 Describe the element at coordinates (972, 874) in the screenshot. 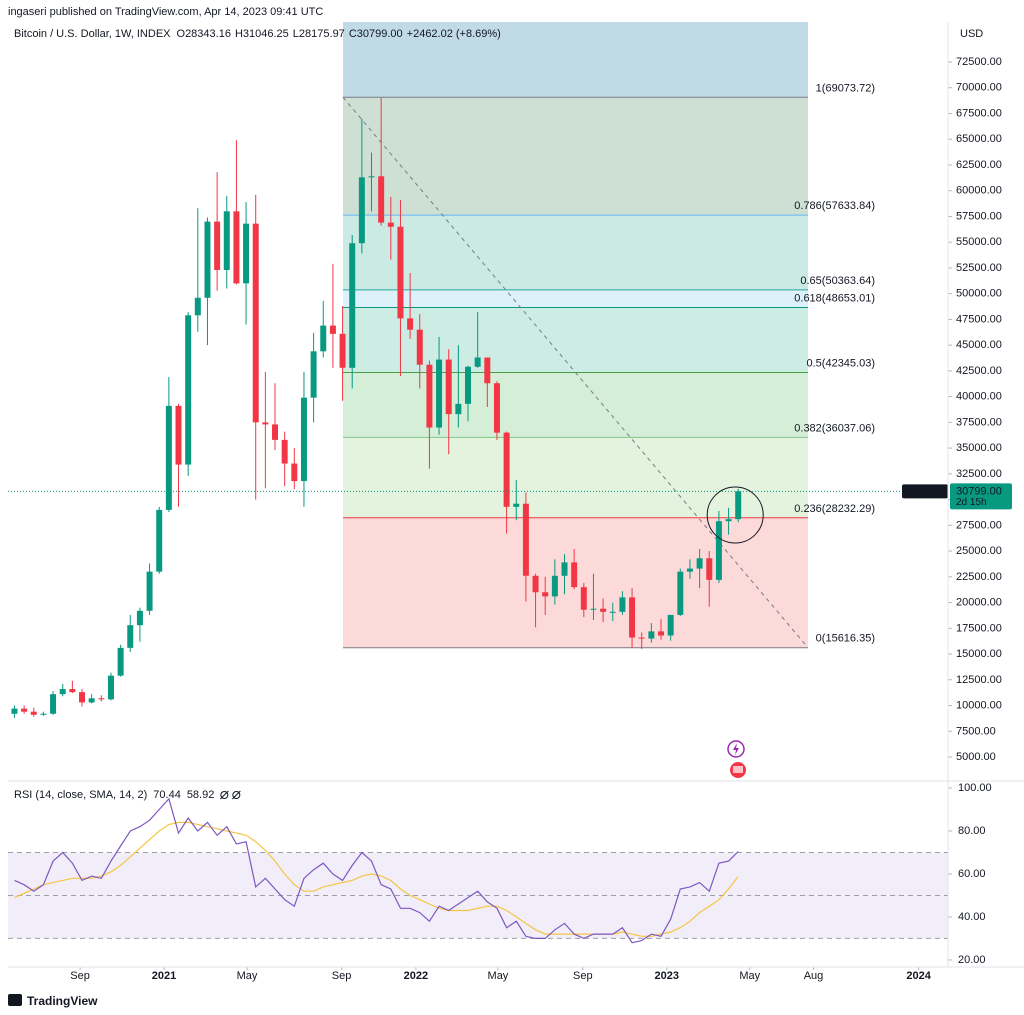

I see `y-tick-label: 60.00` at that location.